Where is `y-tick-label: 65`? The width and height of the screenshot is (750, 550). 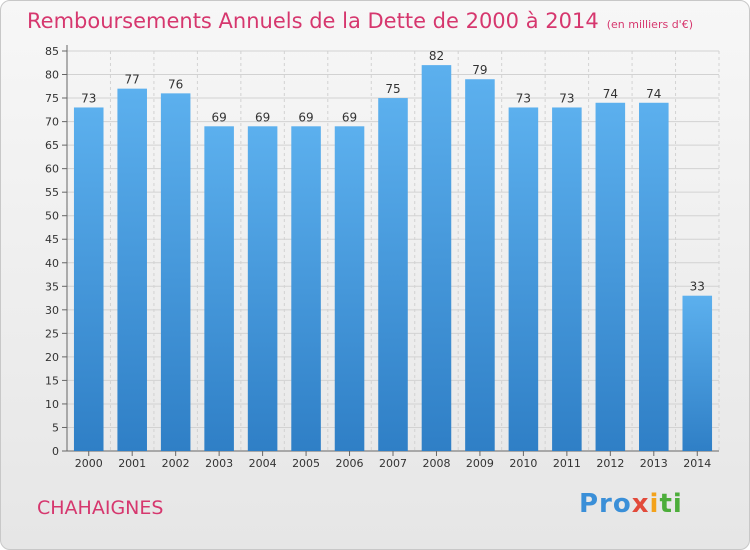 y-tick-label: 65 is located at coordinates (52, 145).